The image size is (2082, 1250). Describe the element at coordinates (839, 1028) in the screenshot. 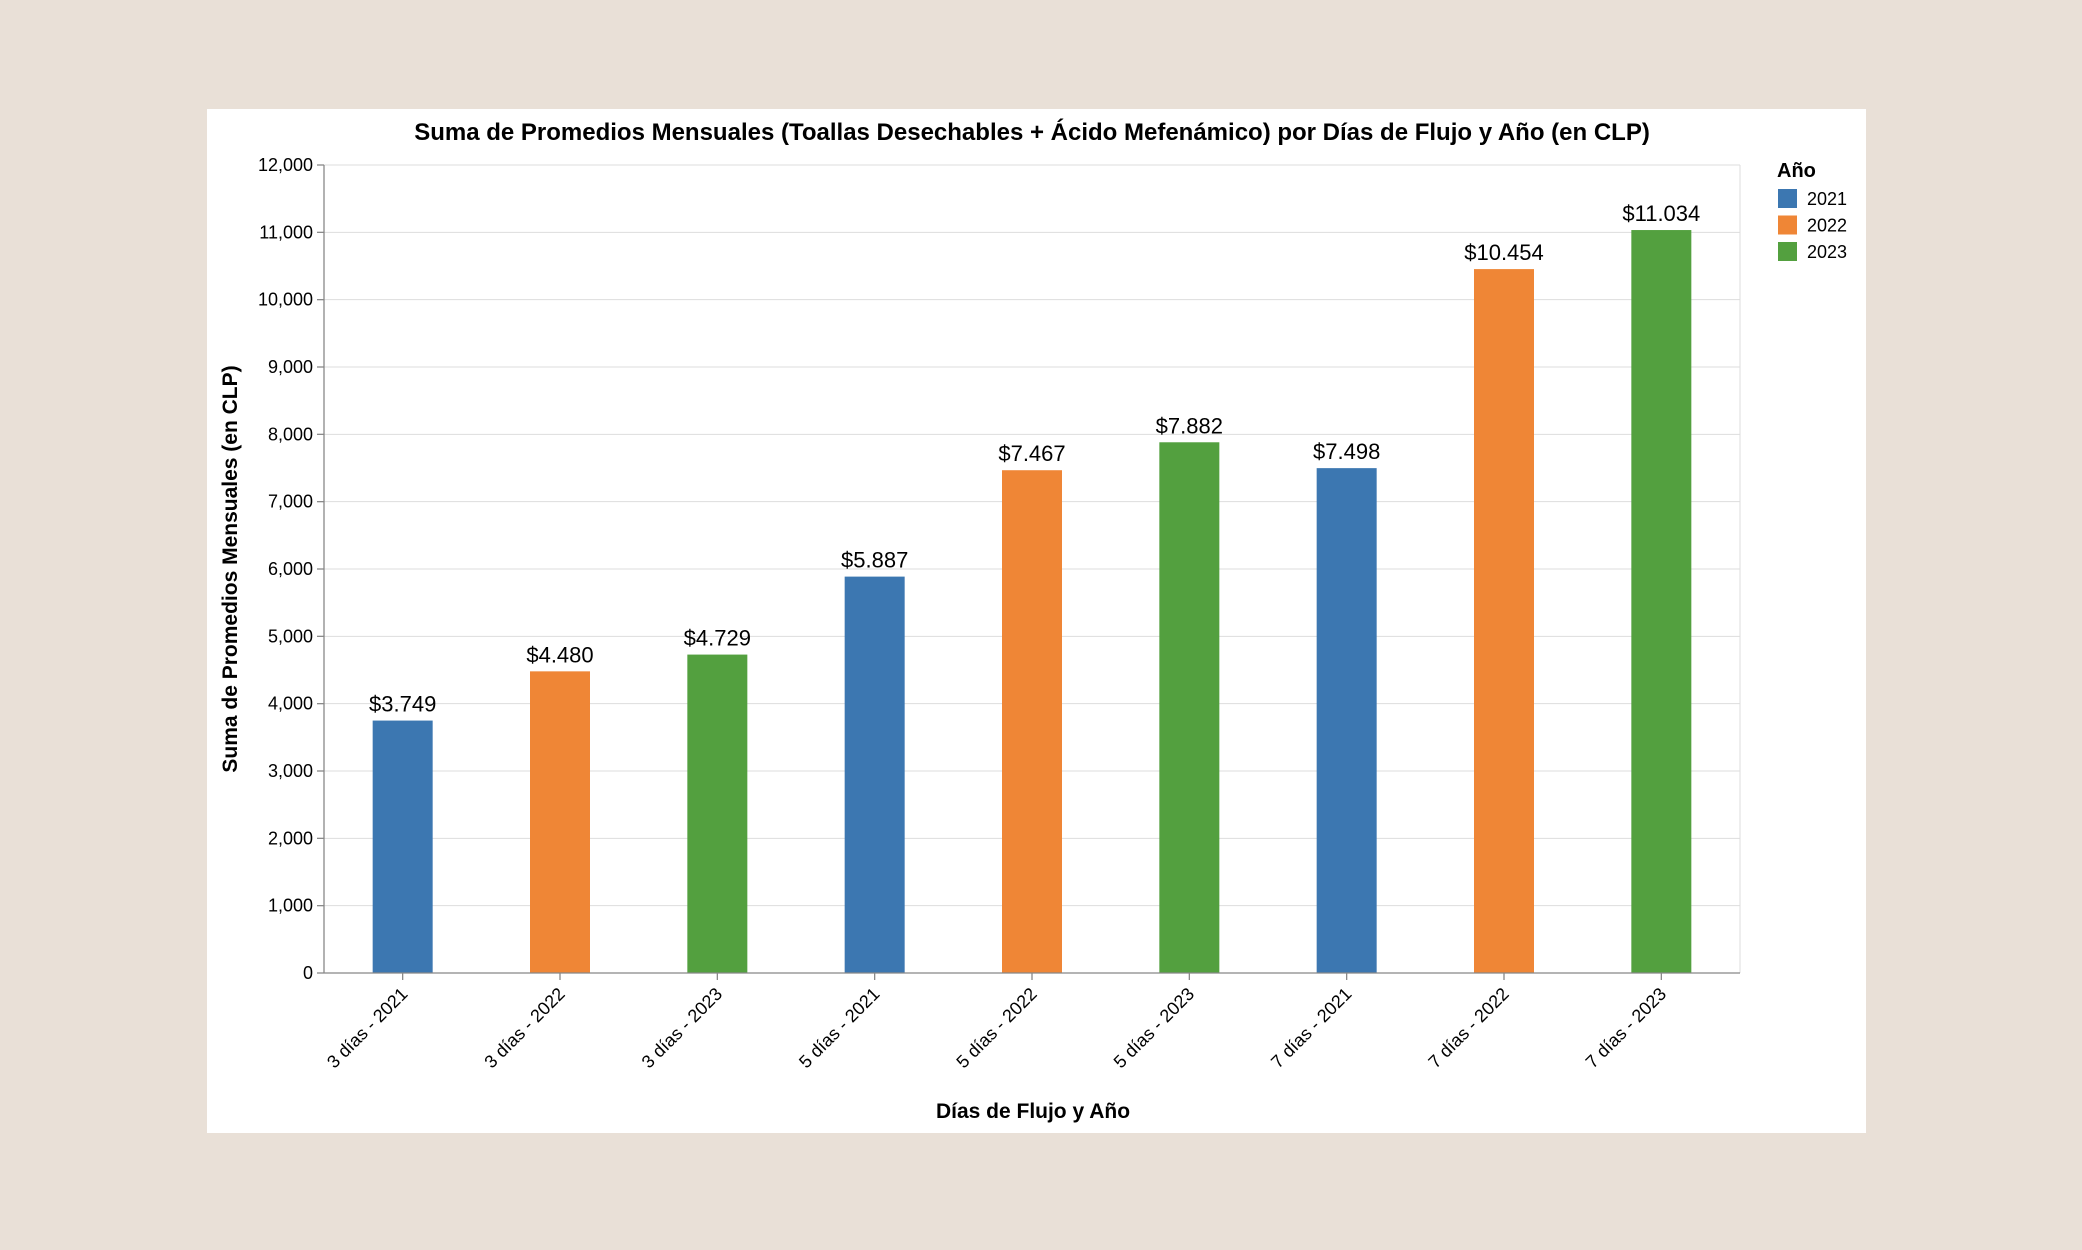

I see `x-tick-label: 5 días - 2021` at that location.